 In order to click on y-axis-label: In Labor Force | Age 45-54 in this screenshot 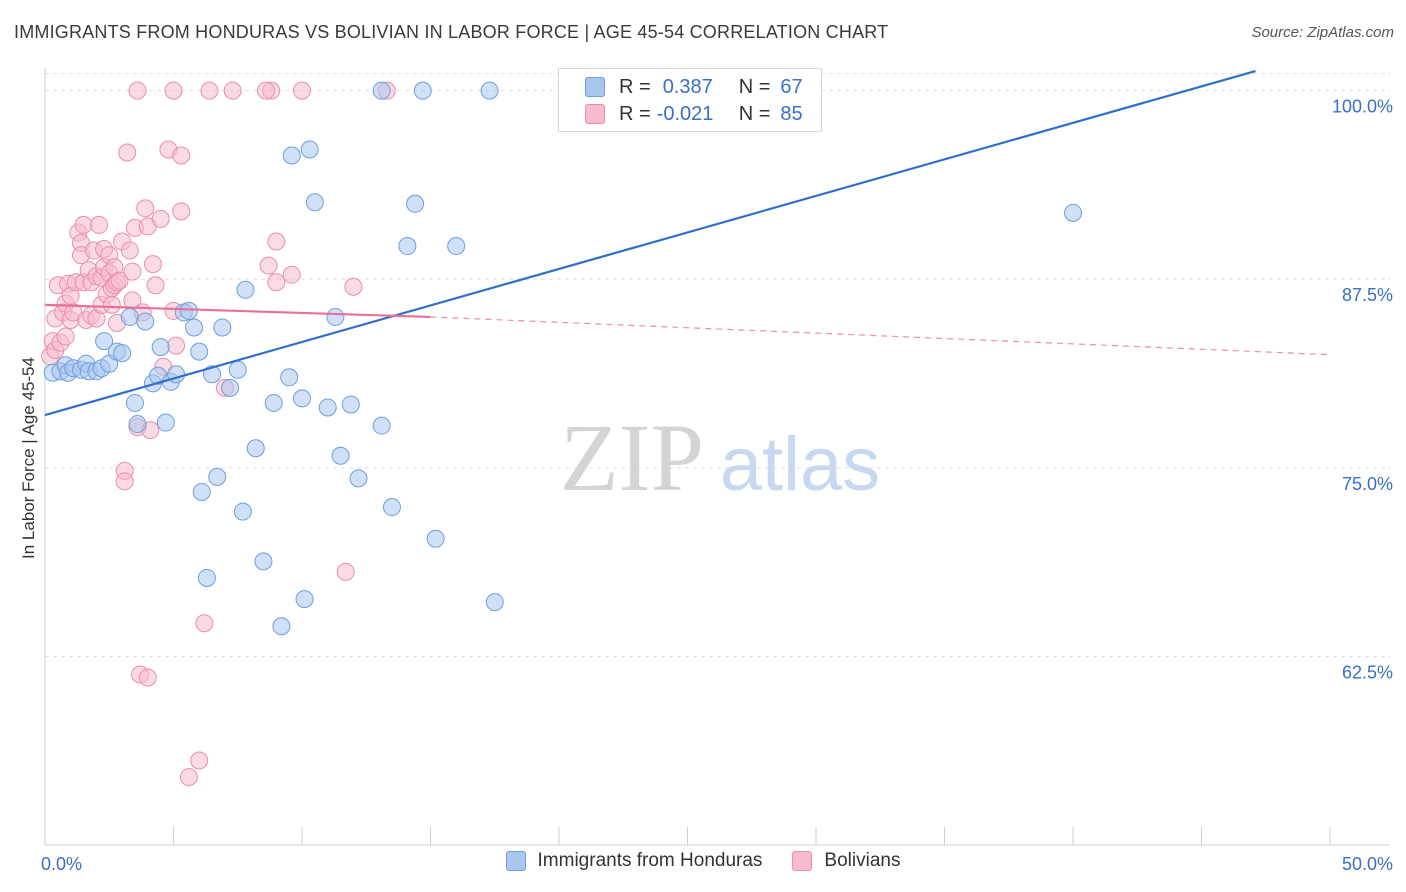, I will do `click(28, 458)`.